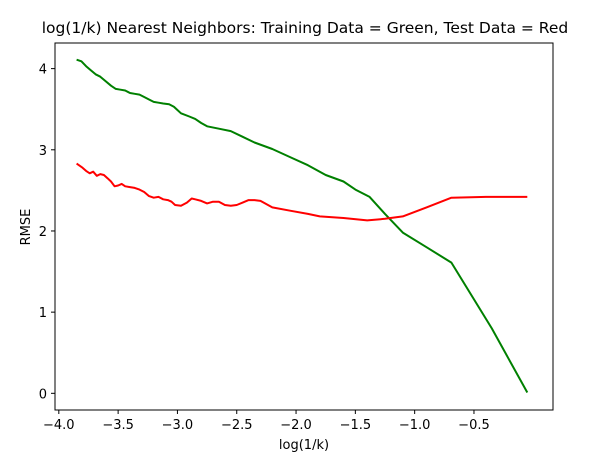 The width and height of the screenshot is (608, 452). I want to click on x-tick-label: −3.0, so click(178, 425).